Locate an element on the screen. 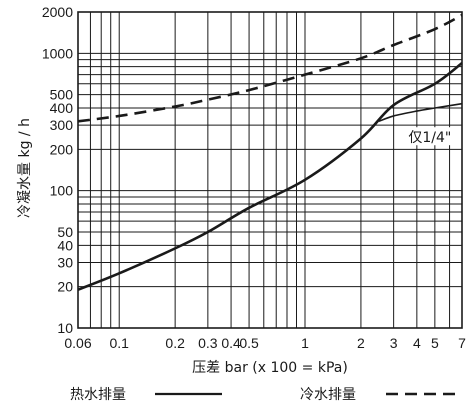  annotation-quarter-inch: 仅1/4" is located at coordinates (429, 138).